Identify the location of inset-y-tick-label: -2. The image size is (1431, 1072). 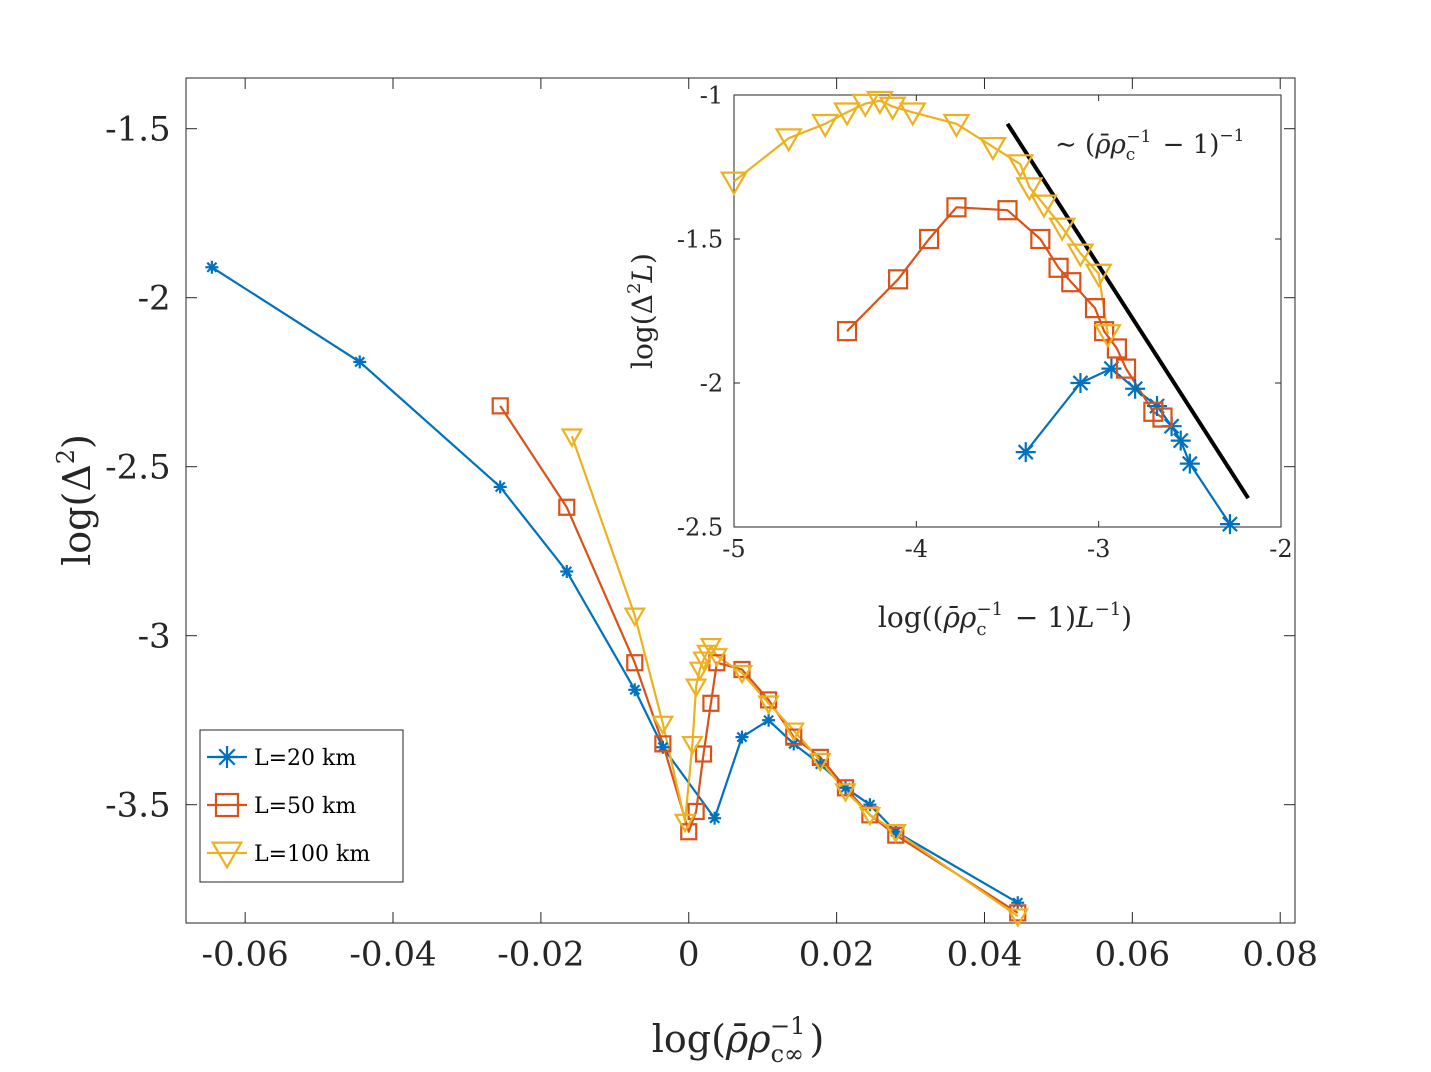
(711, 383).